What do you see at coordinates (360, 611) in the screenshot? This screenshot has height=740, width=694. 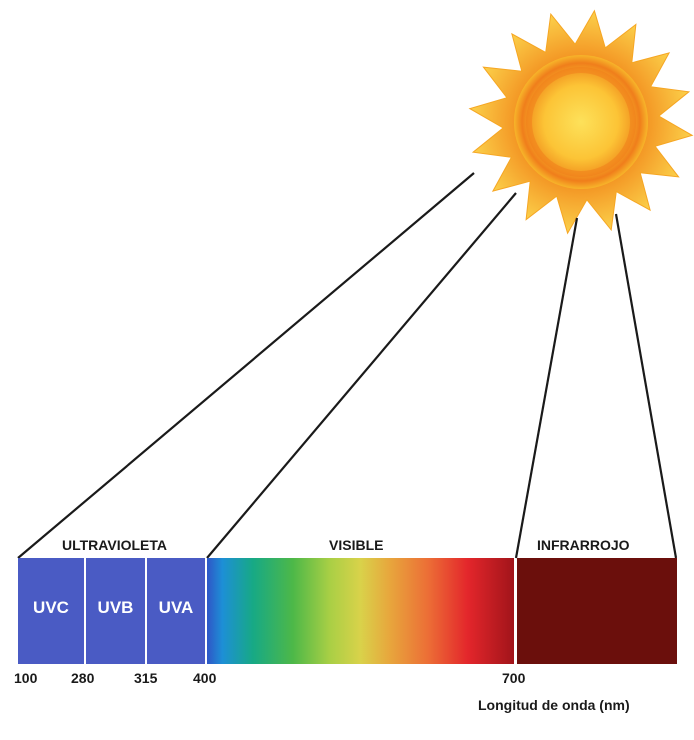 I see `visible-band` at bounding box center [360, 611].